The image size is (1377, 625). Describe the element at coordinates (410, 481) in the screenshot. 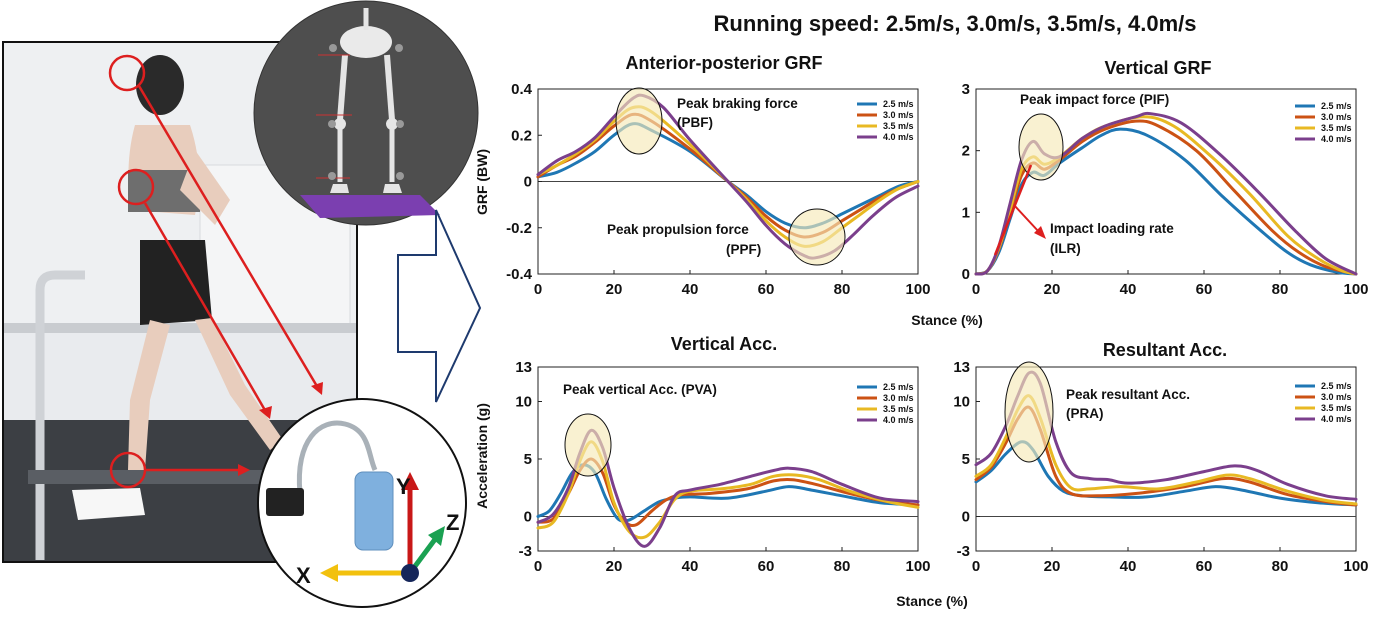

I see `sensor-y-axis-arrowhead` at that location.